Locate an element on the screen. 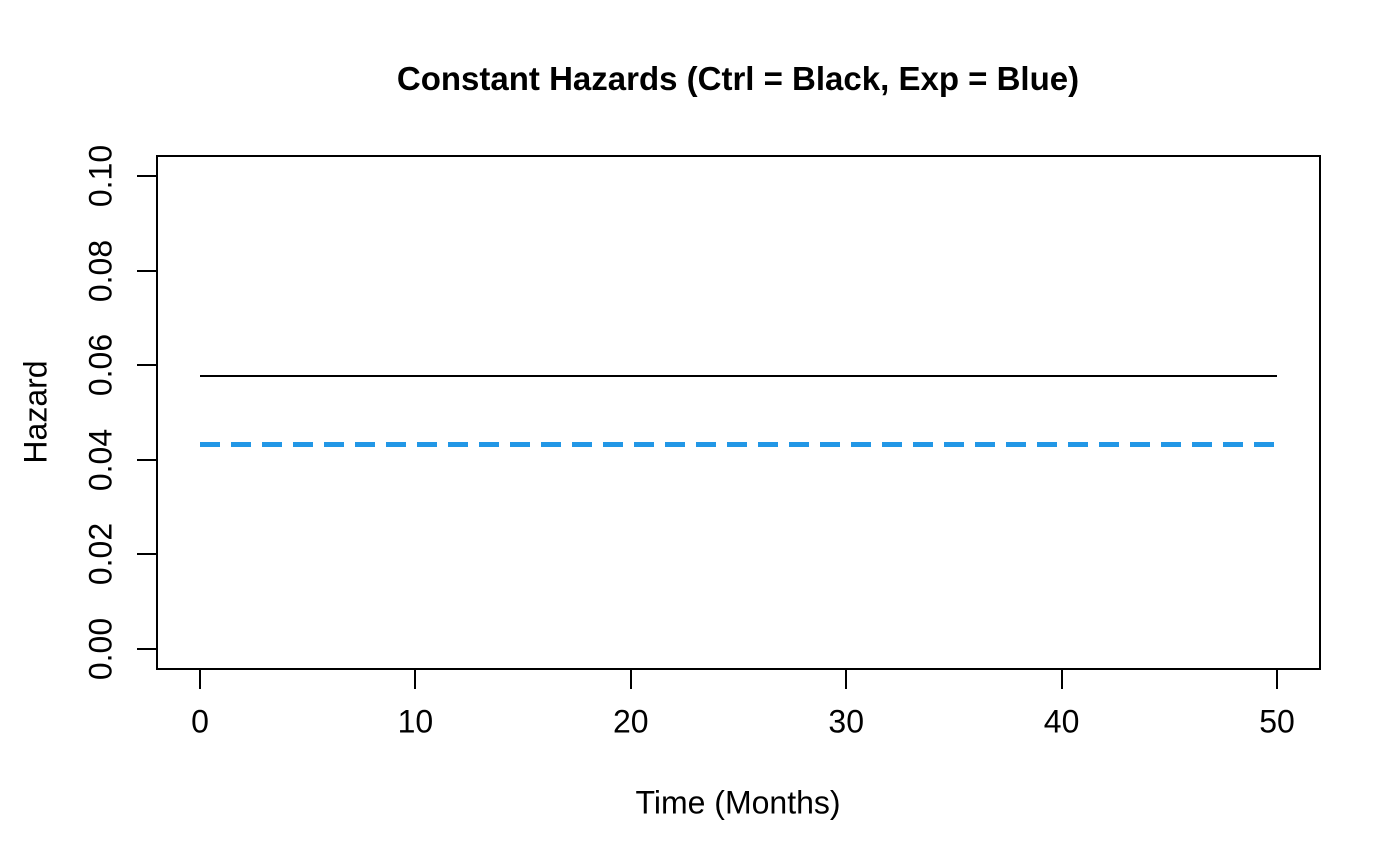 The height and width of the screenshot is (865, 1400). y-axis-tick-label: 0.06 is located at coordinates (100, 365).